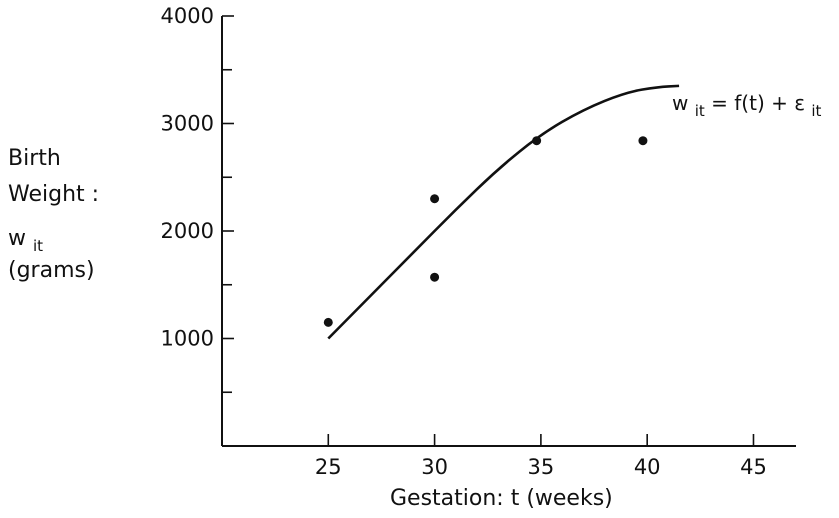  Describe the element at coordinates (17, 238) in the screenshot. I see `y-axis-title-main: w` at that location.